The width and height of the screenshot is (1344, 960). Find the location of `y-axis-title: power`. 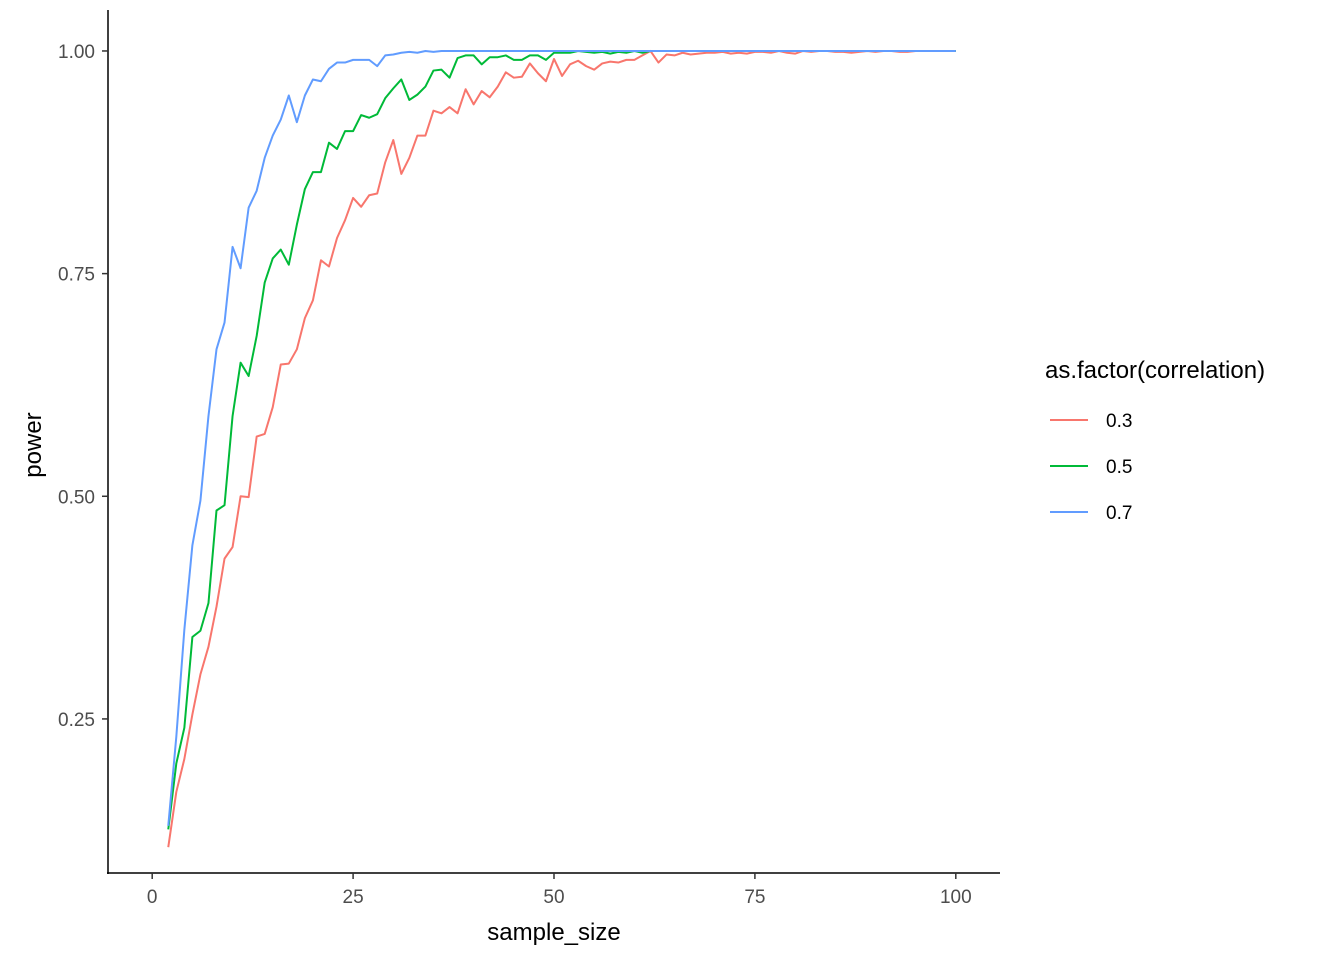

y-axis-title: power is located at coordinates (33, 444).